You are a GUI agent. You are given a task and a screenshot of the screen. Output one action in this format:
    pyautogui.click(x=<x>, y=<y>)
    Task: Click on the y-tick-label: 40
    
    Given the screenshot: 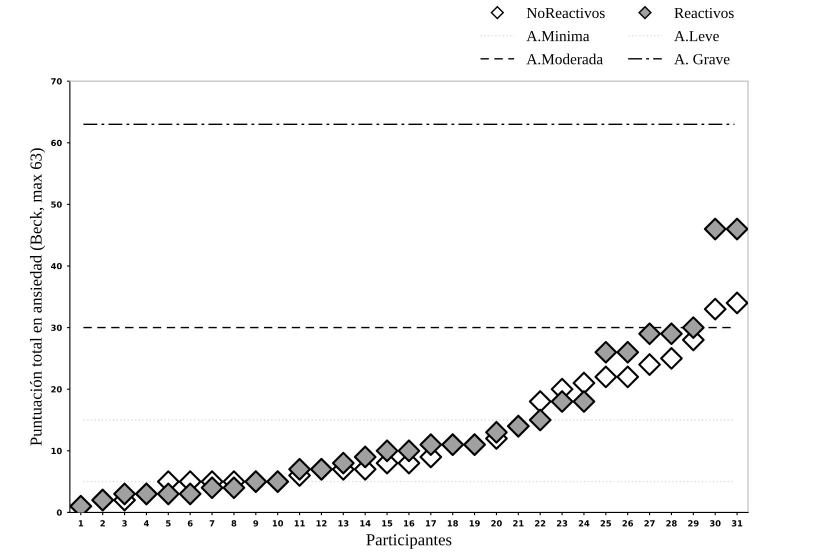 What is the action you would take?
    pyautogui.click(x=56, y=266)
    